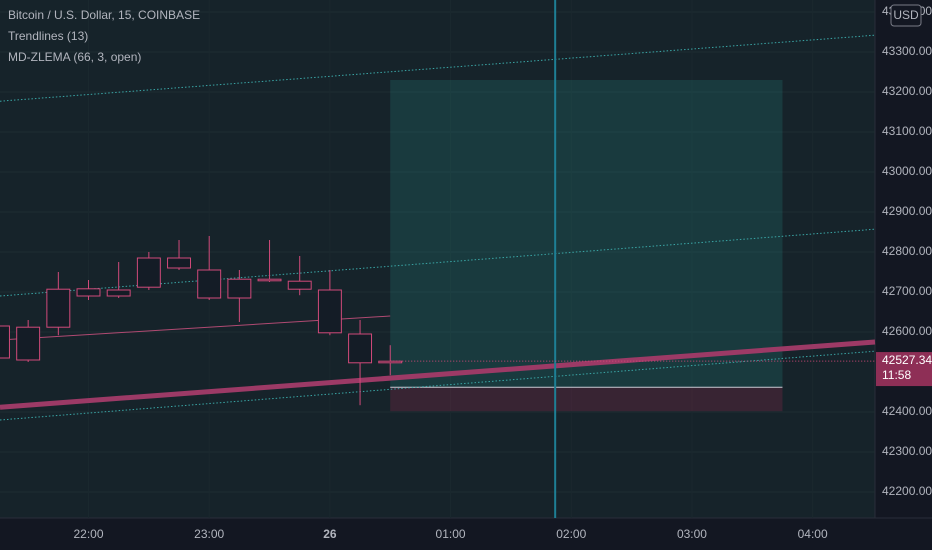  What do you see at coordinates (907, 211) in the screenshot?
I see `y-tick-label: 42900.00` at bounding box center [907, 211].